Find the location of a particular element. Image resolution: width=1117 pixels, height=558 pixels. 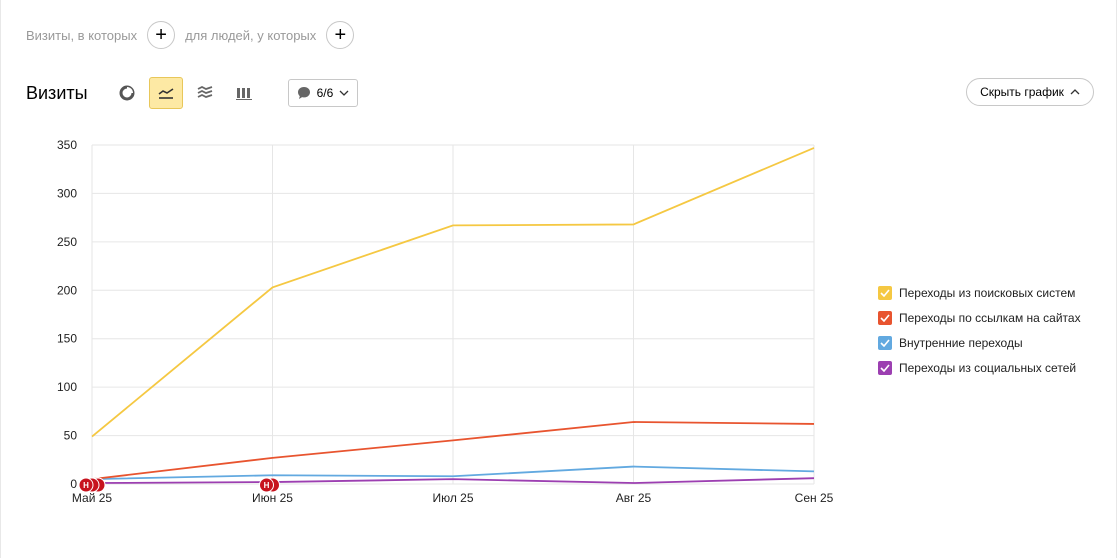

report-title: Визиты is located at coordinates (57, 92).